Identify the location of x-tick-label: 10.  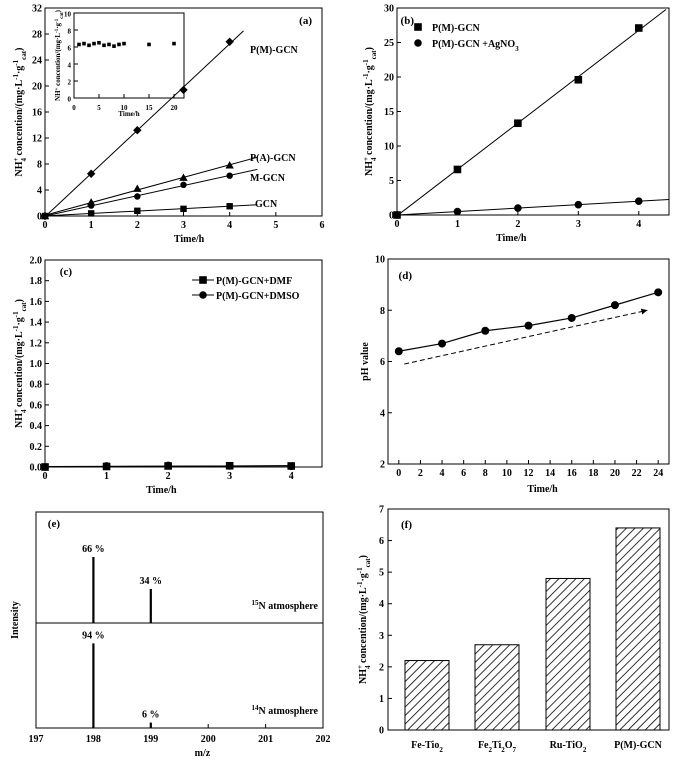
(507, 473).